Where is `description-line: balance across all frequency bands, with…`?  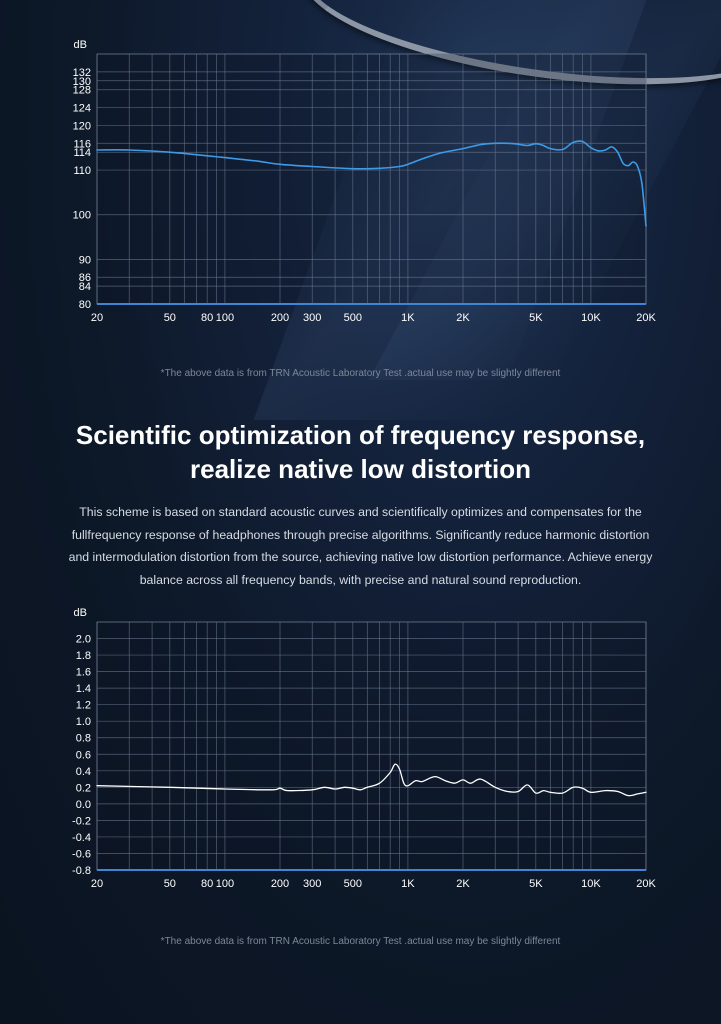 description-line: balance across all frequency bands, with… is located at coordinates (360, 579).